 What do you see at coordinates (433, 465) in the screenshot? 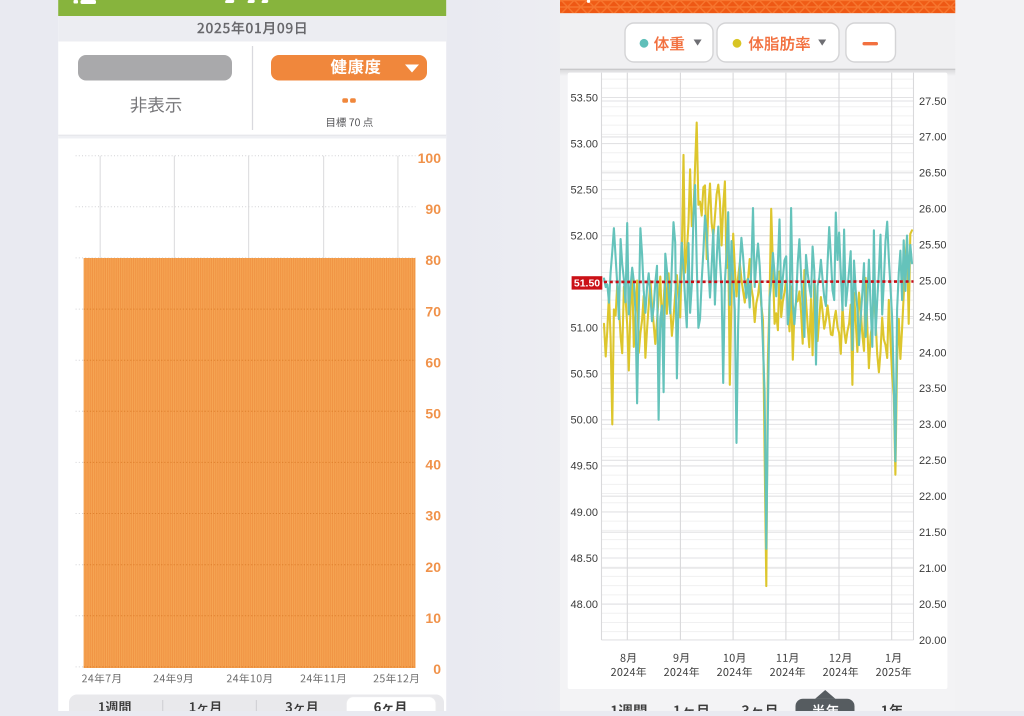
I see `svg-text: 40` at bounding box center [433, 465].